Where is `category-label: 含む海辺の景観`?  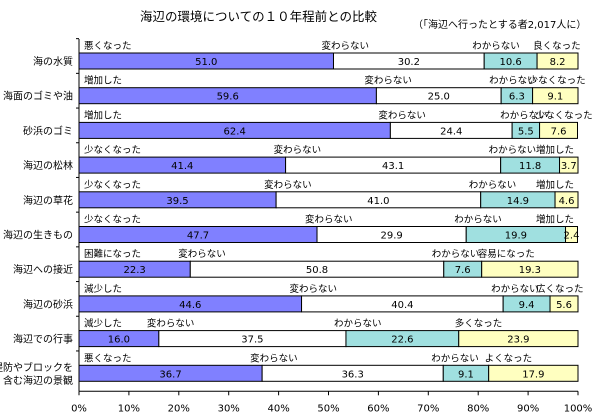 category-label: 含む海辺の景観 is located at coordinates (38, 380).